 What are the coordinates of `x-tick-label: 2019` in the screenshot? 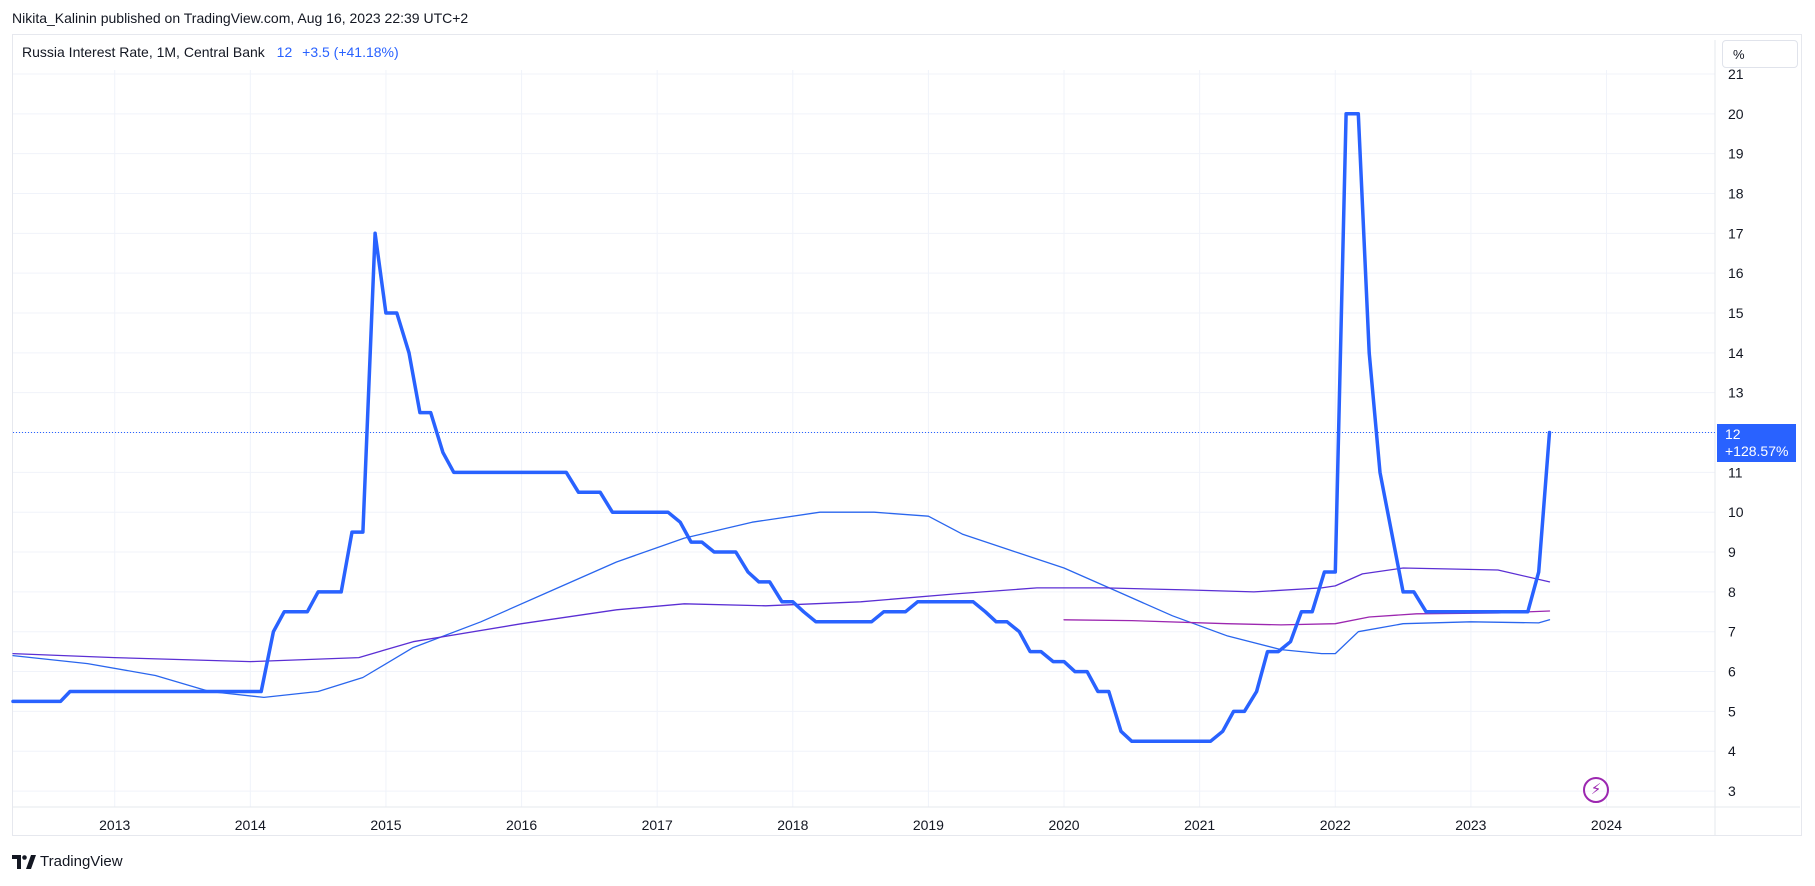 It's located at (928, 825).